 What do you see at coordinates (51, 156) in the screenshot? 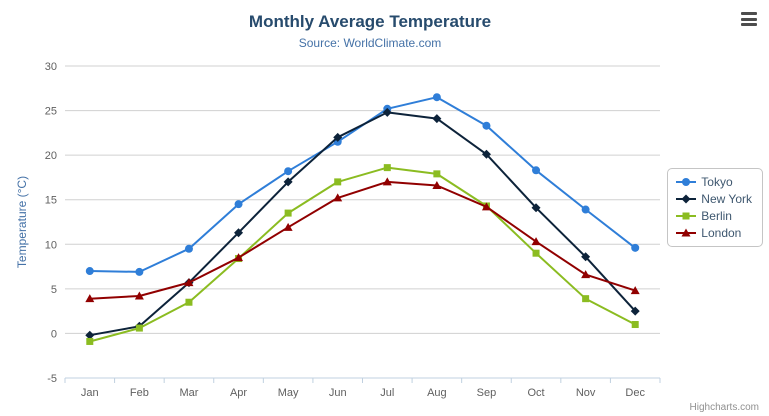
I see `y-axis-tick-label: 20` at bounding box center [51, 156].